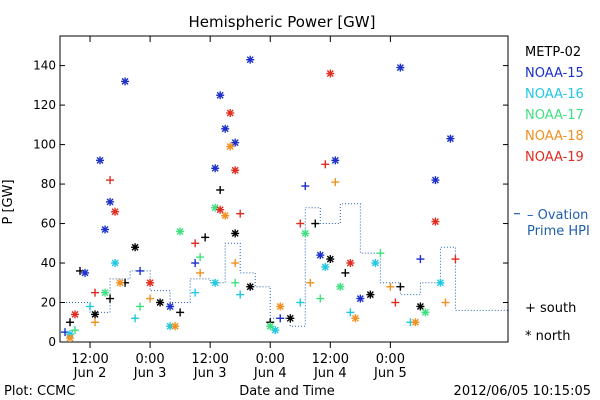 Image resolution: width=600 pixels, height=400 pixels. I want to click on y-tick-label: 80, so click(48, 184).